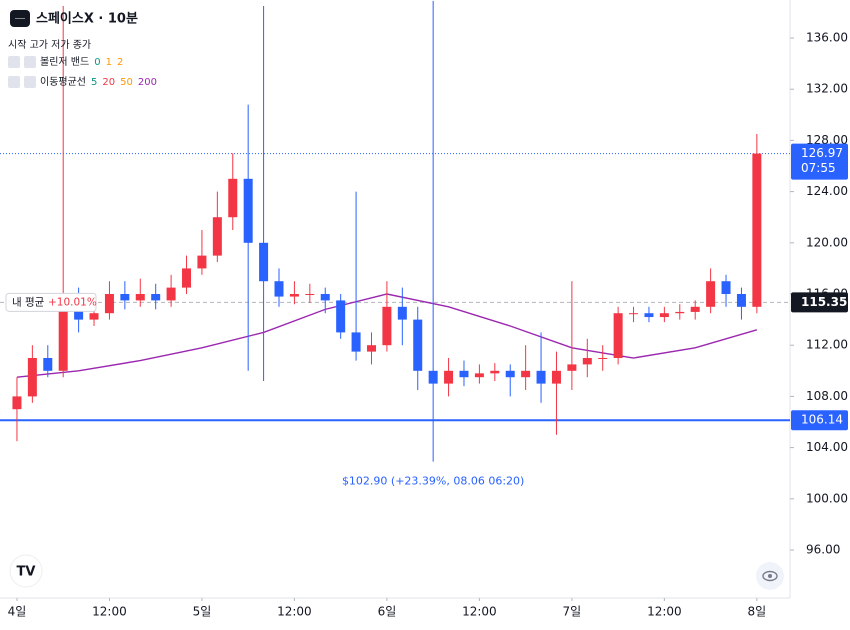 The height and width of the screenshot is (630, 850). Describe the element at coordinates (827, 447) in the screenshot. I see `y-tick-label: 104.00` at that location.